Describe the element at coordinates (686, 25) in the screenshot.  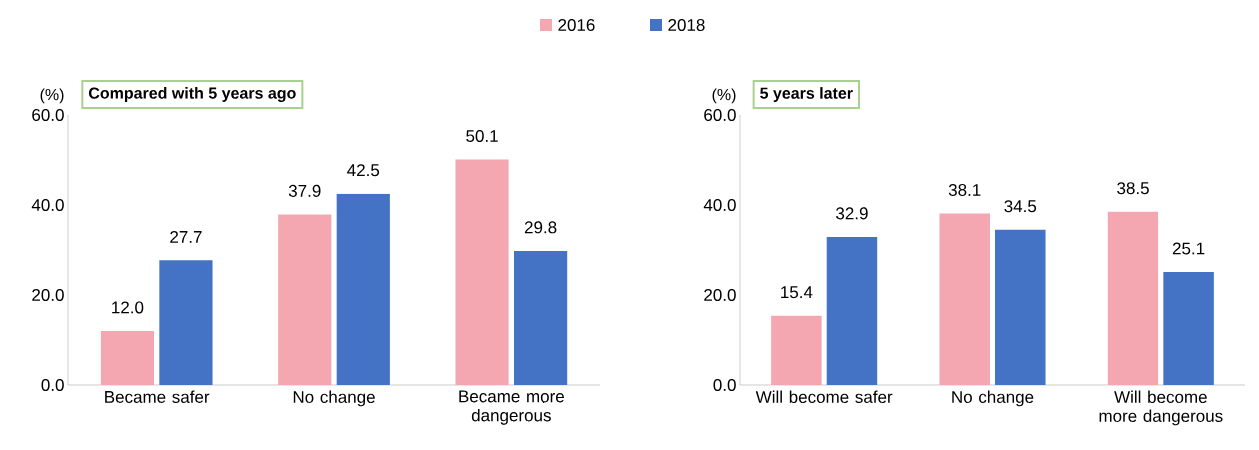
I see `legend-label: 2018` at that location.